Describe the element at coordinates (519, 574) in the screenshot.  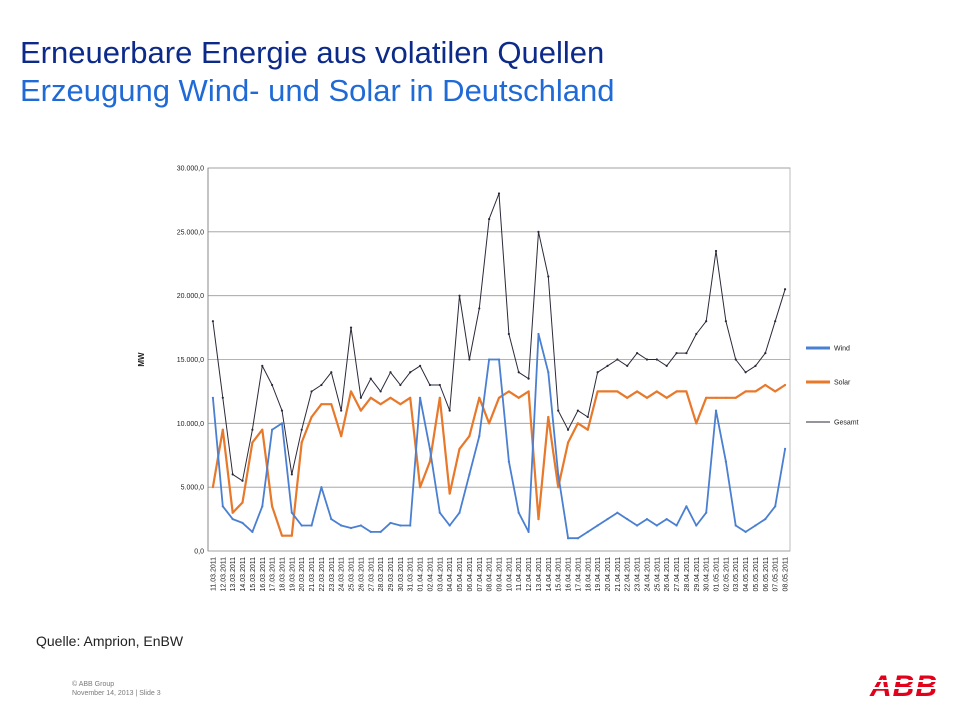
I see `x-tick-label: 11.04.2011` at that location.